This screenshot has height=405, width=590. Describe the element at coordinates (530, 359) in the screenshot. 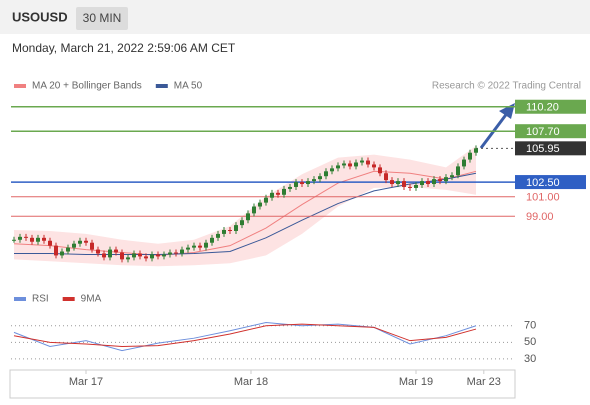

I see `y-tick-label: 30` at that location.